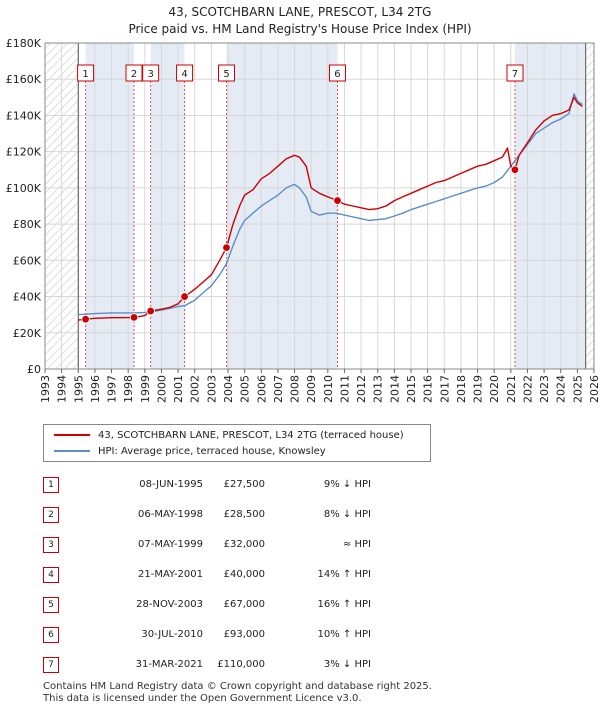 Image resolution: width=600 pixels, height=710 pixels. Describe the element at coordinates (494, 389) in the screenshot. I see `x-tick-label: 2020` at that location.